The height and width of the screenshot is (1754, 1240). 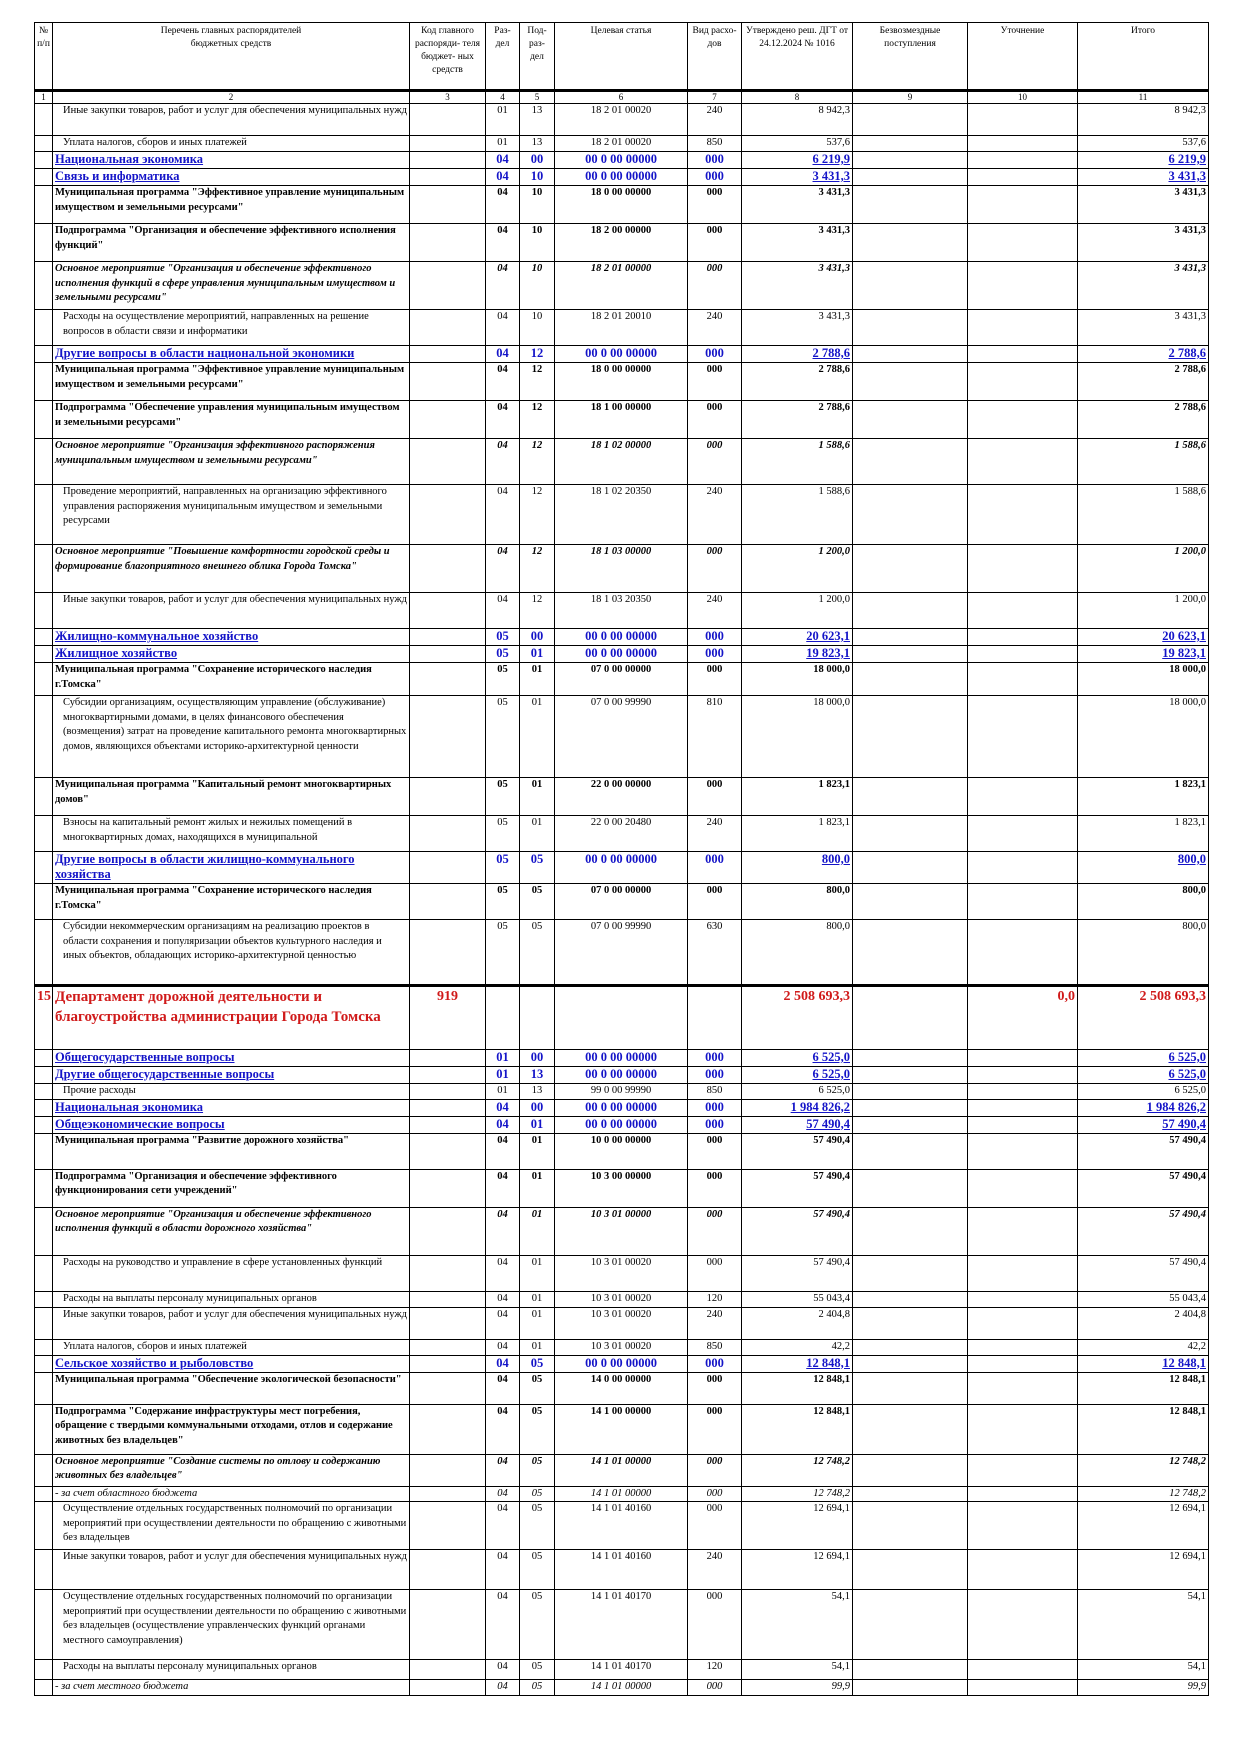 What do you see at coordinates (714, 97) in the screenshot?
I see `column-number: 7` at bounding box center [714, 97].